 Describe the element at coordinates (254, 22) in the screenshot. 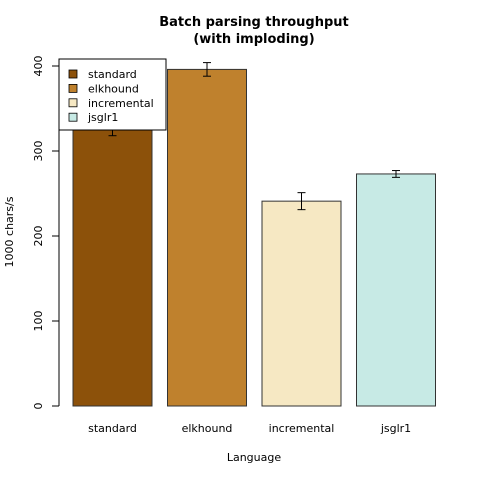

I see `chart-title-line-1: Batch parsing throughput` at that location.